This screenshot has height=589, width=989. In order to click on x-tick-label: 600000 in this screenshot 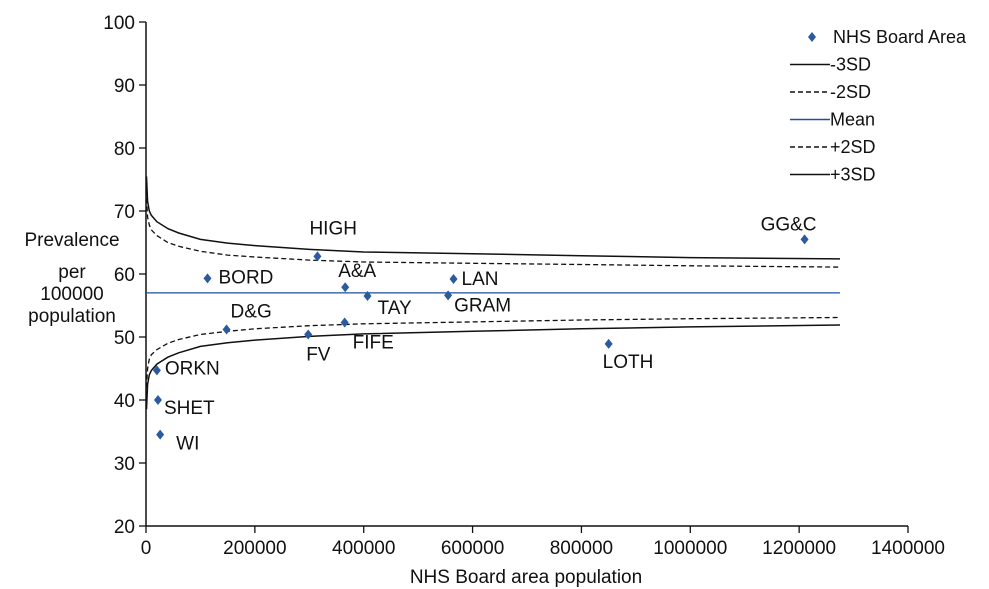, I will do `click(472, 548)`.